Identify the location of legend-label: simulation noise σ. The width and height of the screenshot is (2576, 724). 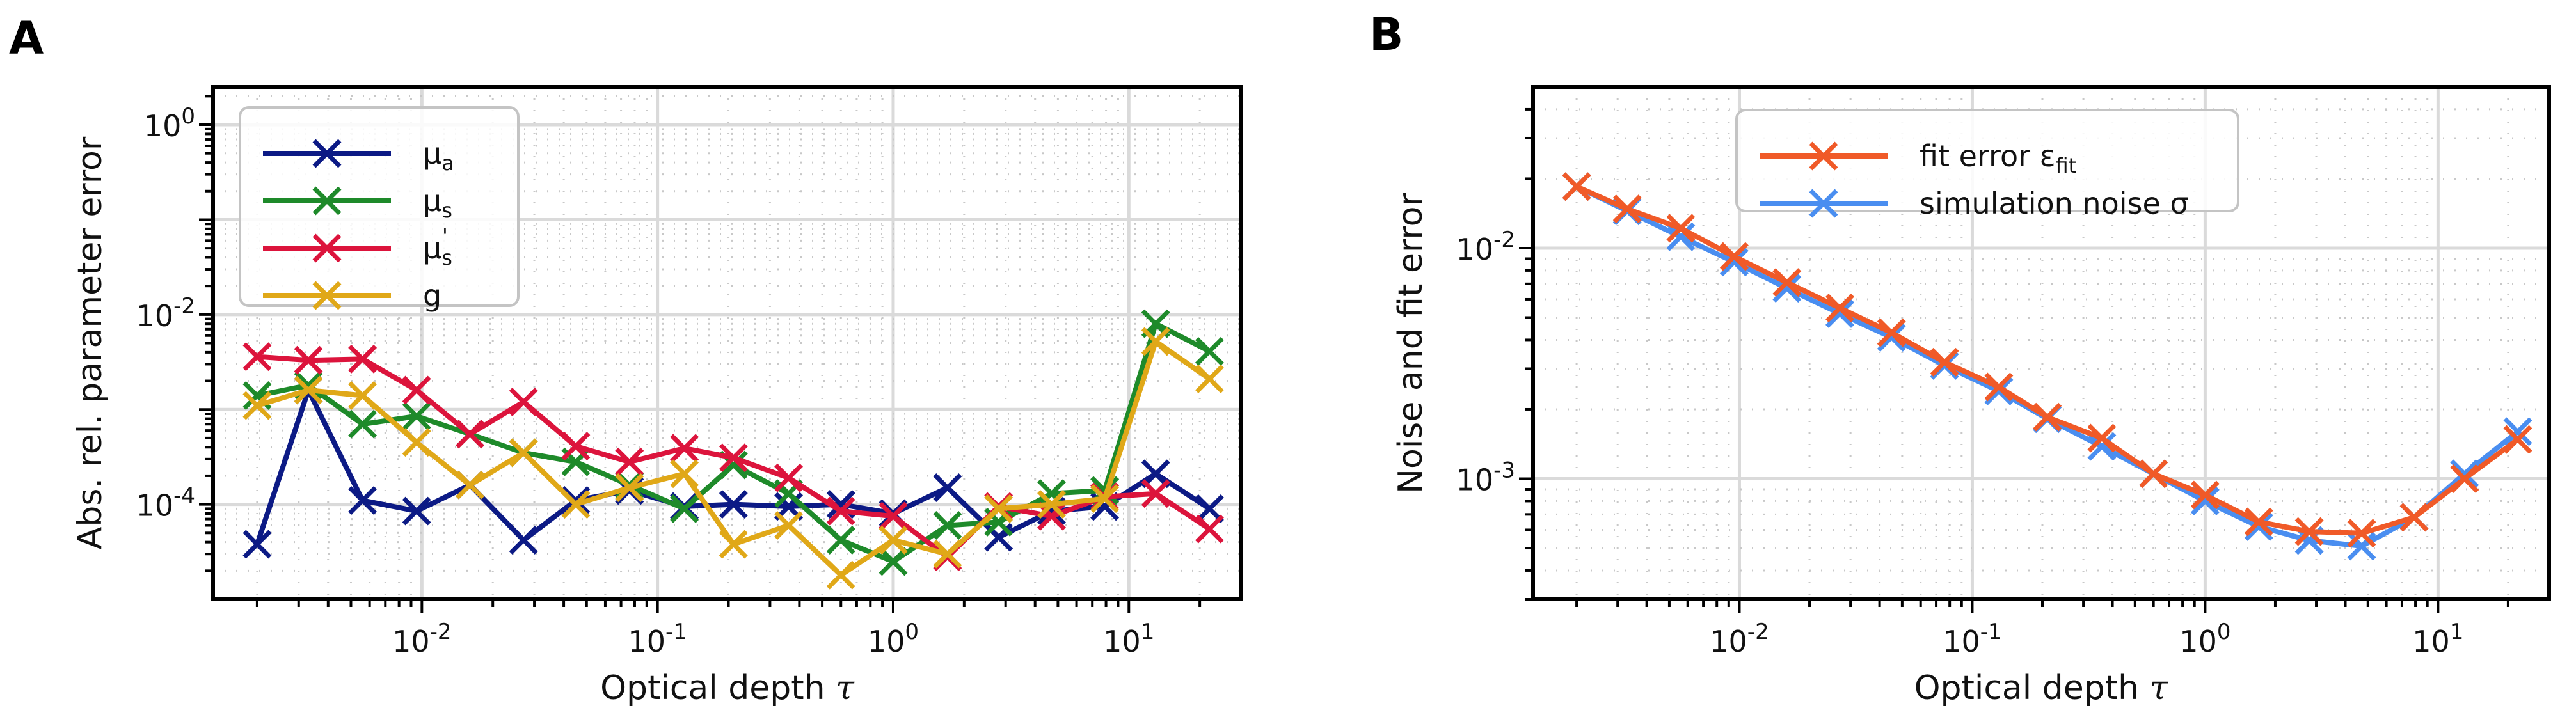
(2055, 203).